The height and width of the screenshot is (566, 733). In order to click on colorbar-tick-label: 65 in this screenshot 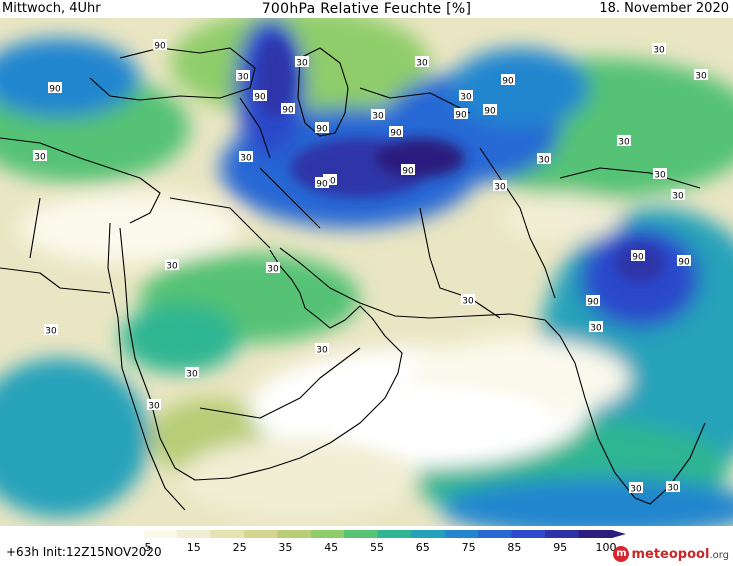, I will do `click(423, 547)`.